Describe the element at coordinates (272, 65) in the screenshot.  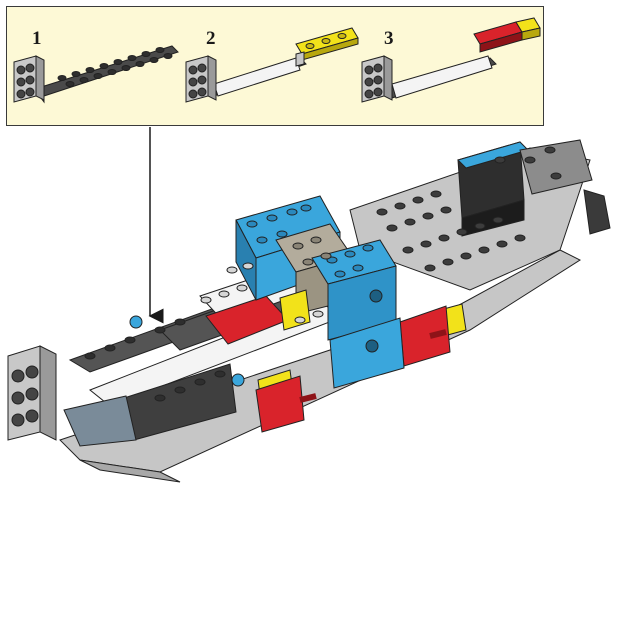
I see `step-2-part` at that location.